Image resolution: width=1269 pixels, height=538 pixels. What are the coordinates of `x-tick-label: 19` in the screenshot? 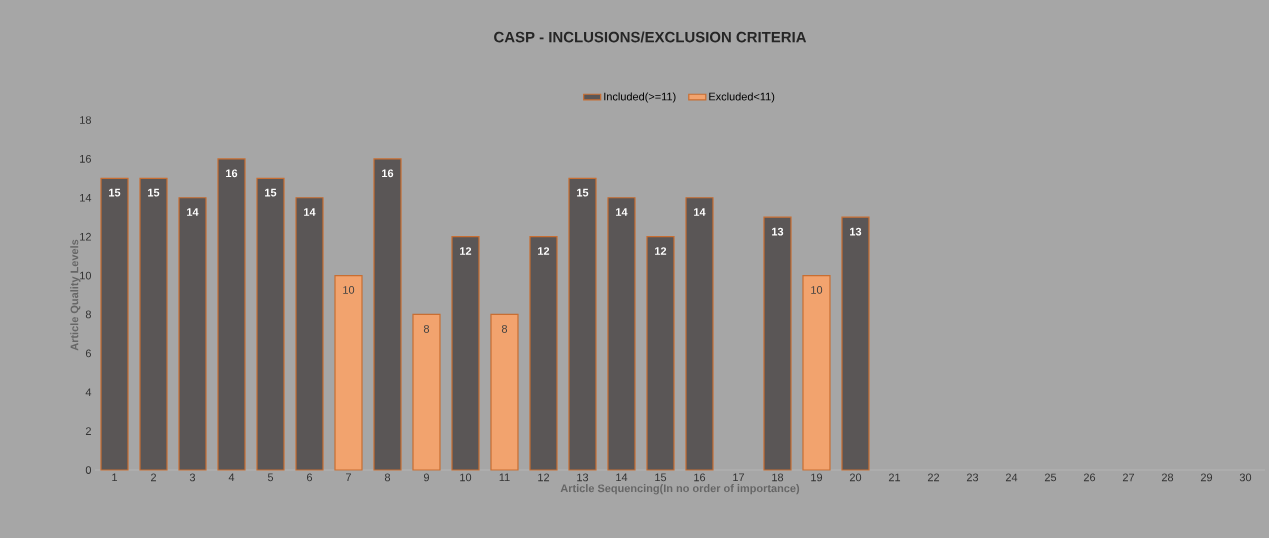 It's located at (817, 477).